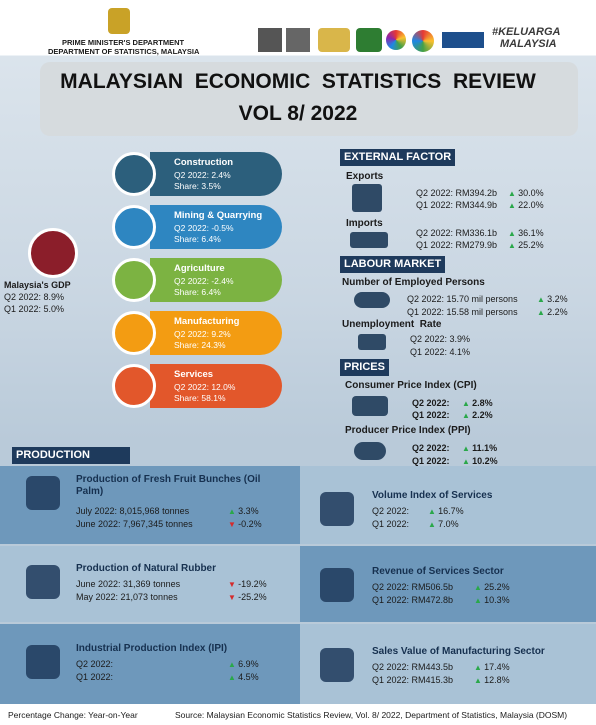 Image resolution: width=596 pixels, height=725 pixels. Describe the element at coordinates (526, 32) in the screenshot. I see `hashtag: #KELUARGA` at that location.